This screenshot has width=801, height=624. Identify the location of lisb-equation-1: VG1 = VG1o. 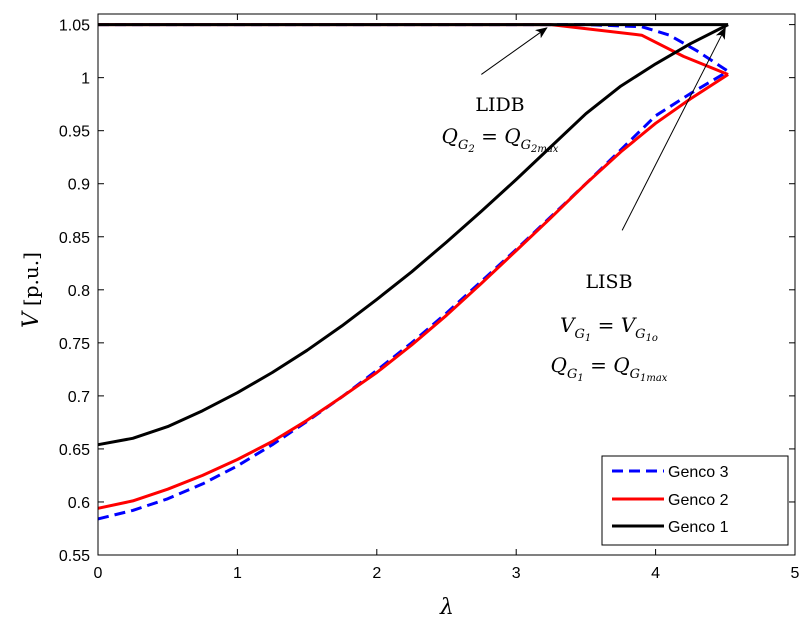
(609, 328).